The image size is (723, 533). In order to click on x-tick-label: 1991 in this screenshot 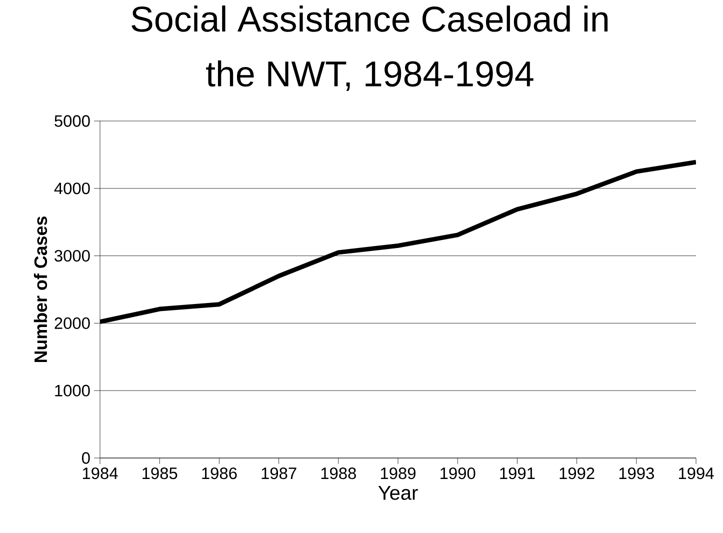, I will do `click(517, 474)`.